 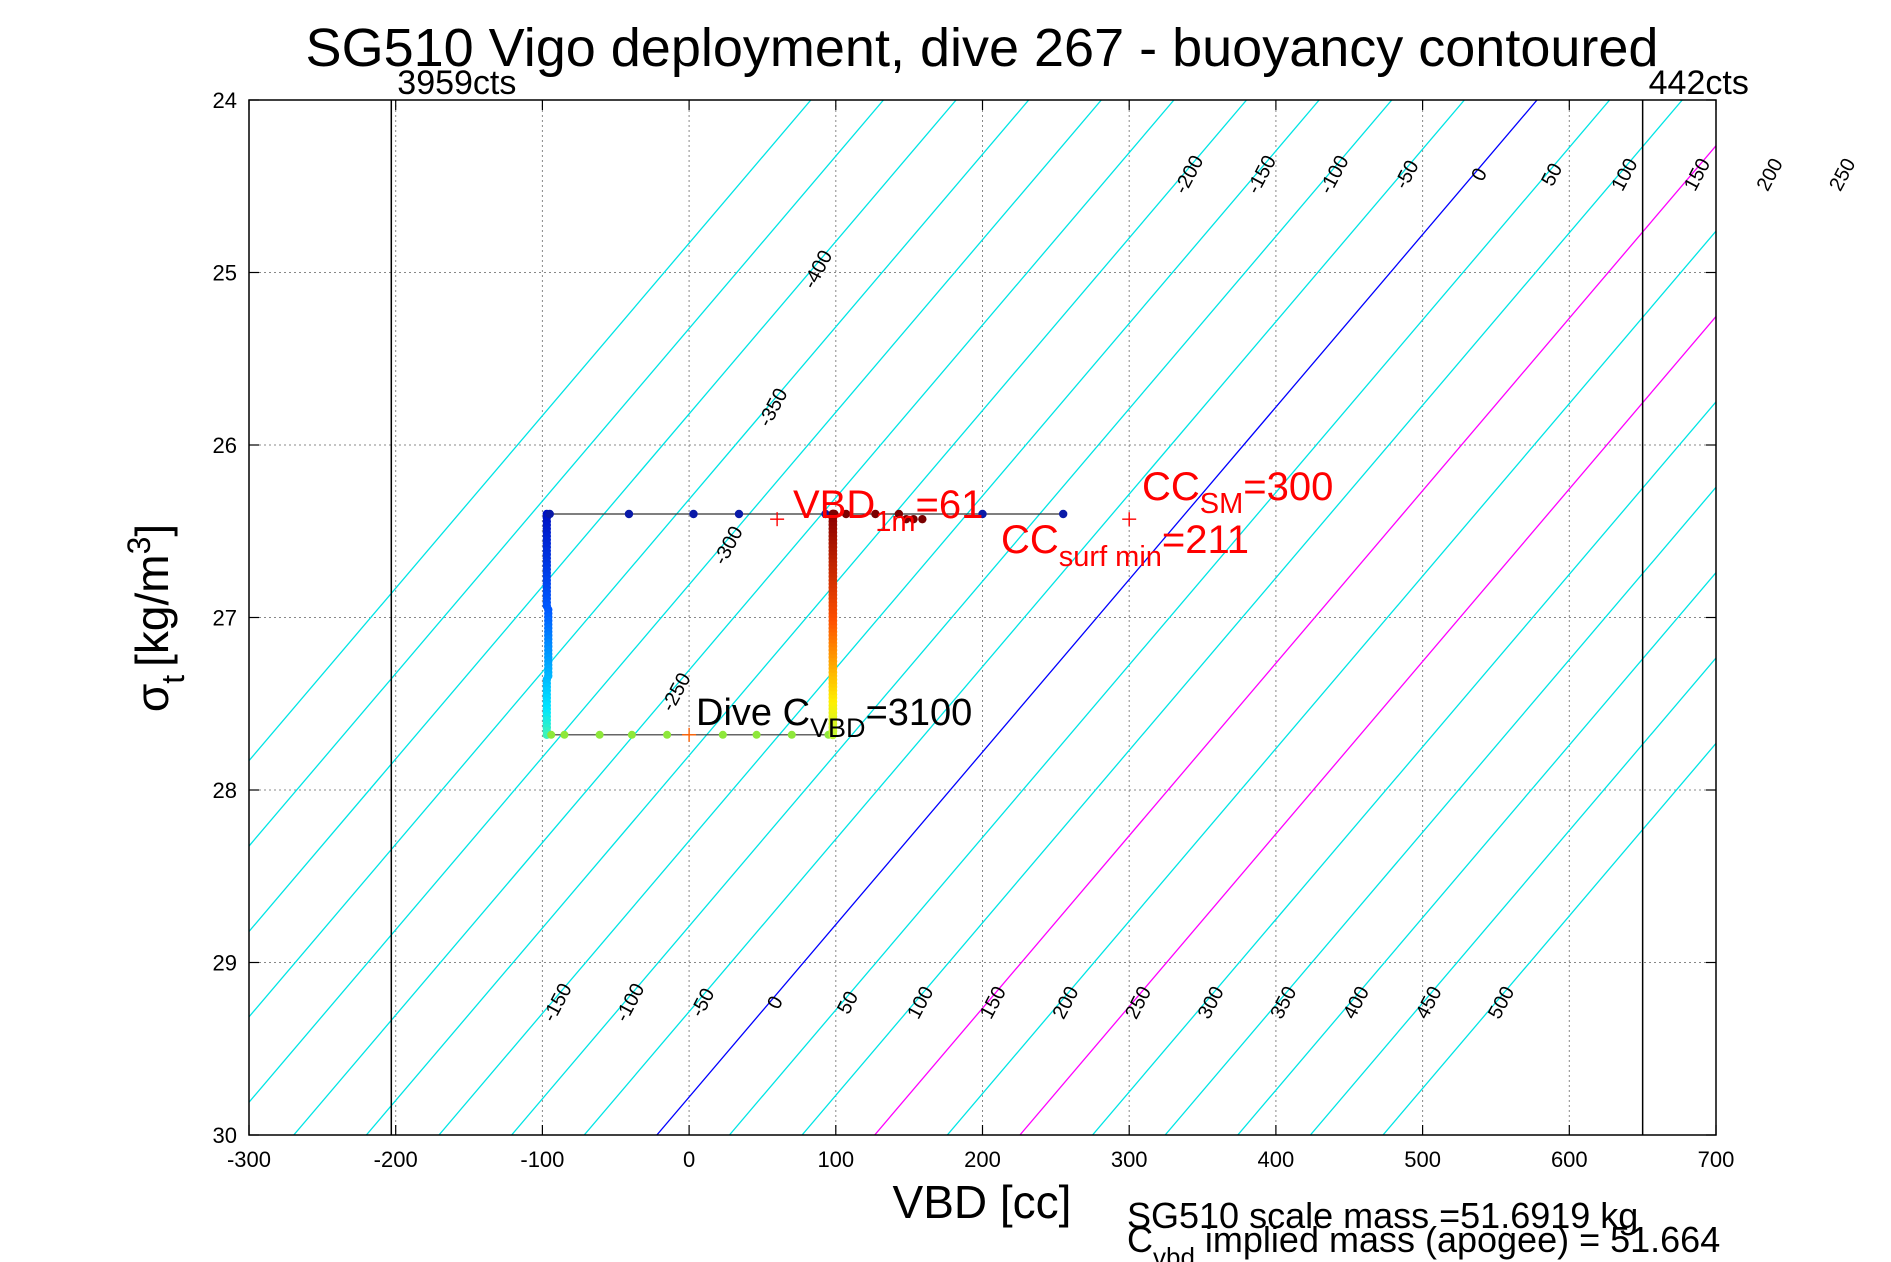 I want to click on limit-label: 3959cts, so click(x=456, y=83).